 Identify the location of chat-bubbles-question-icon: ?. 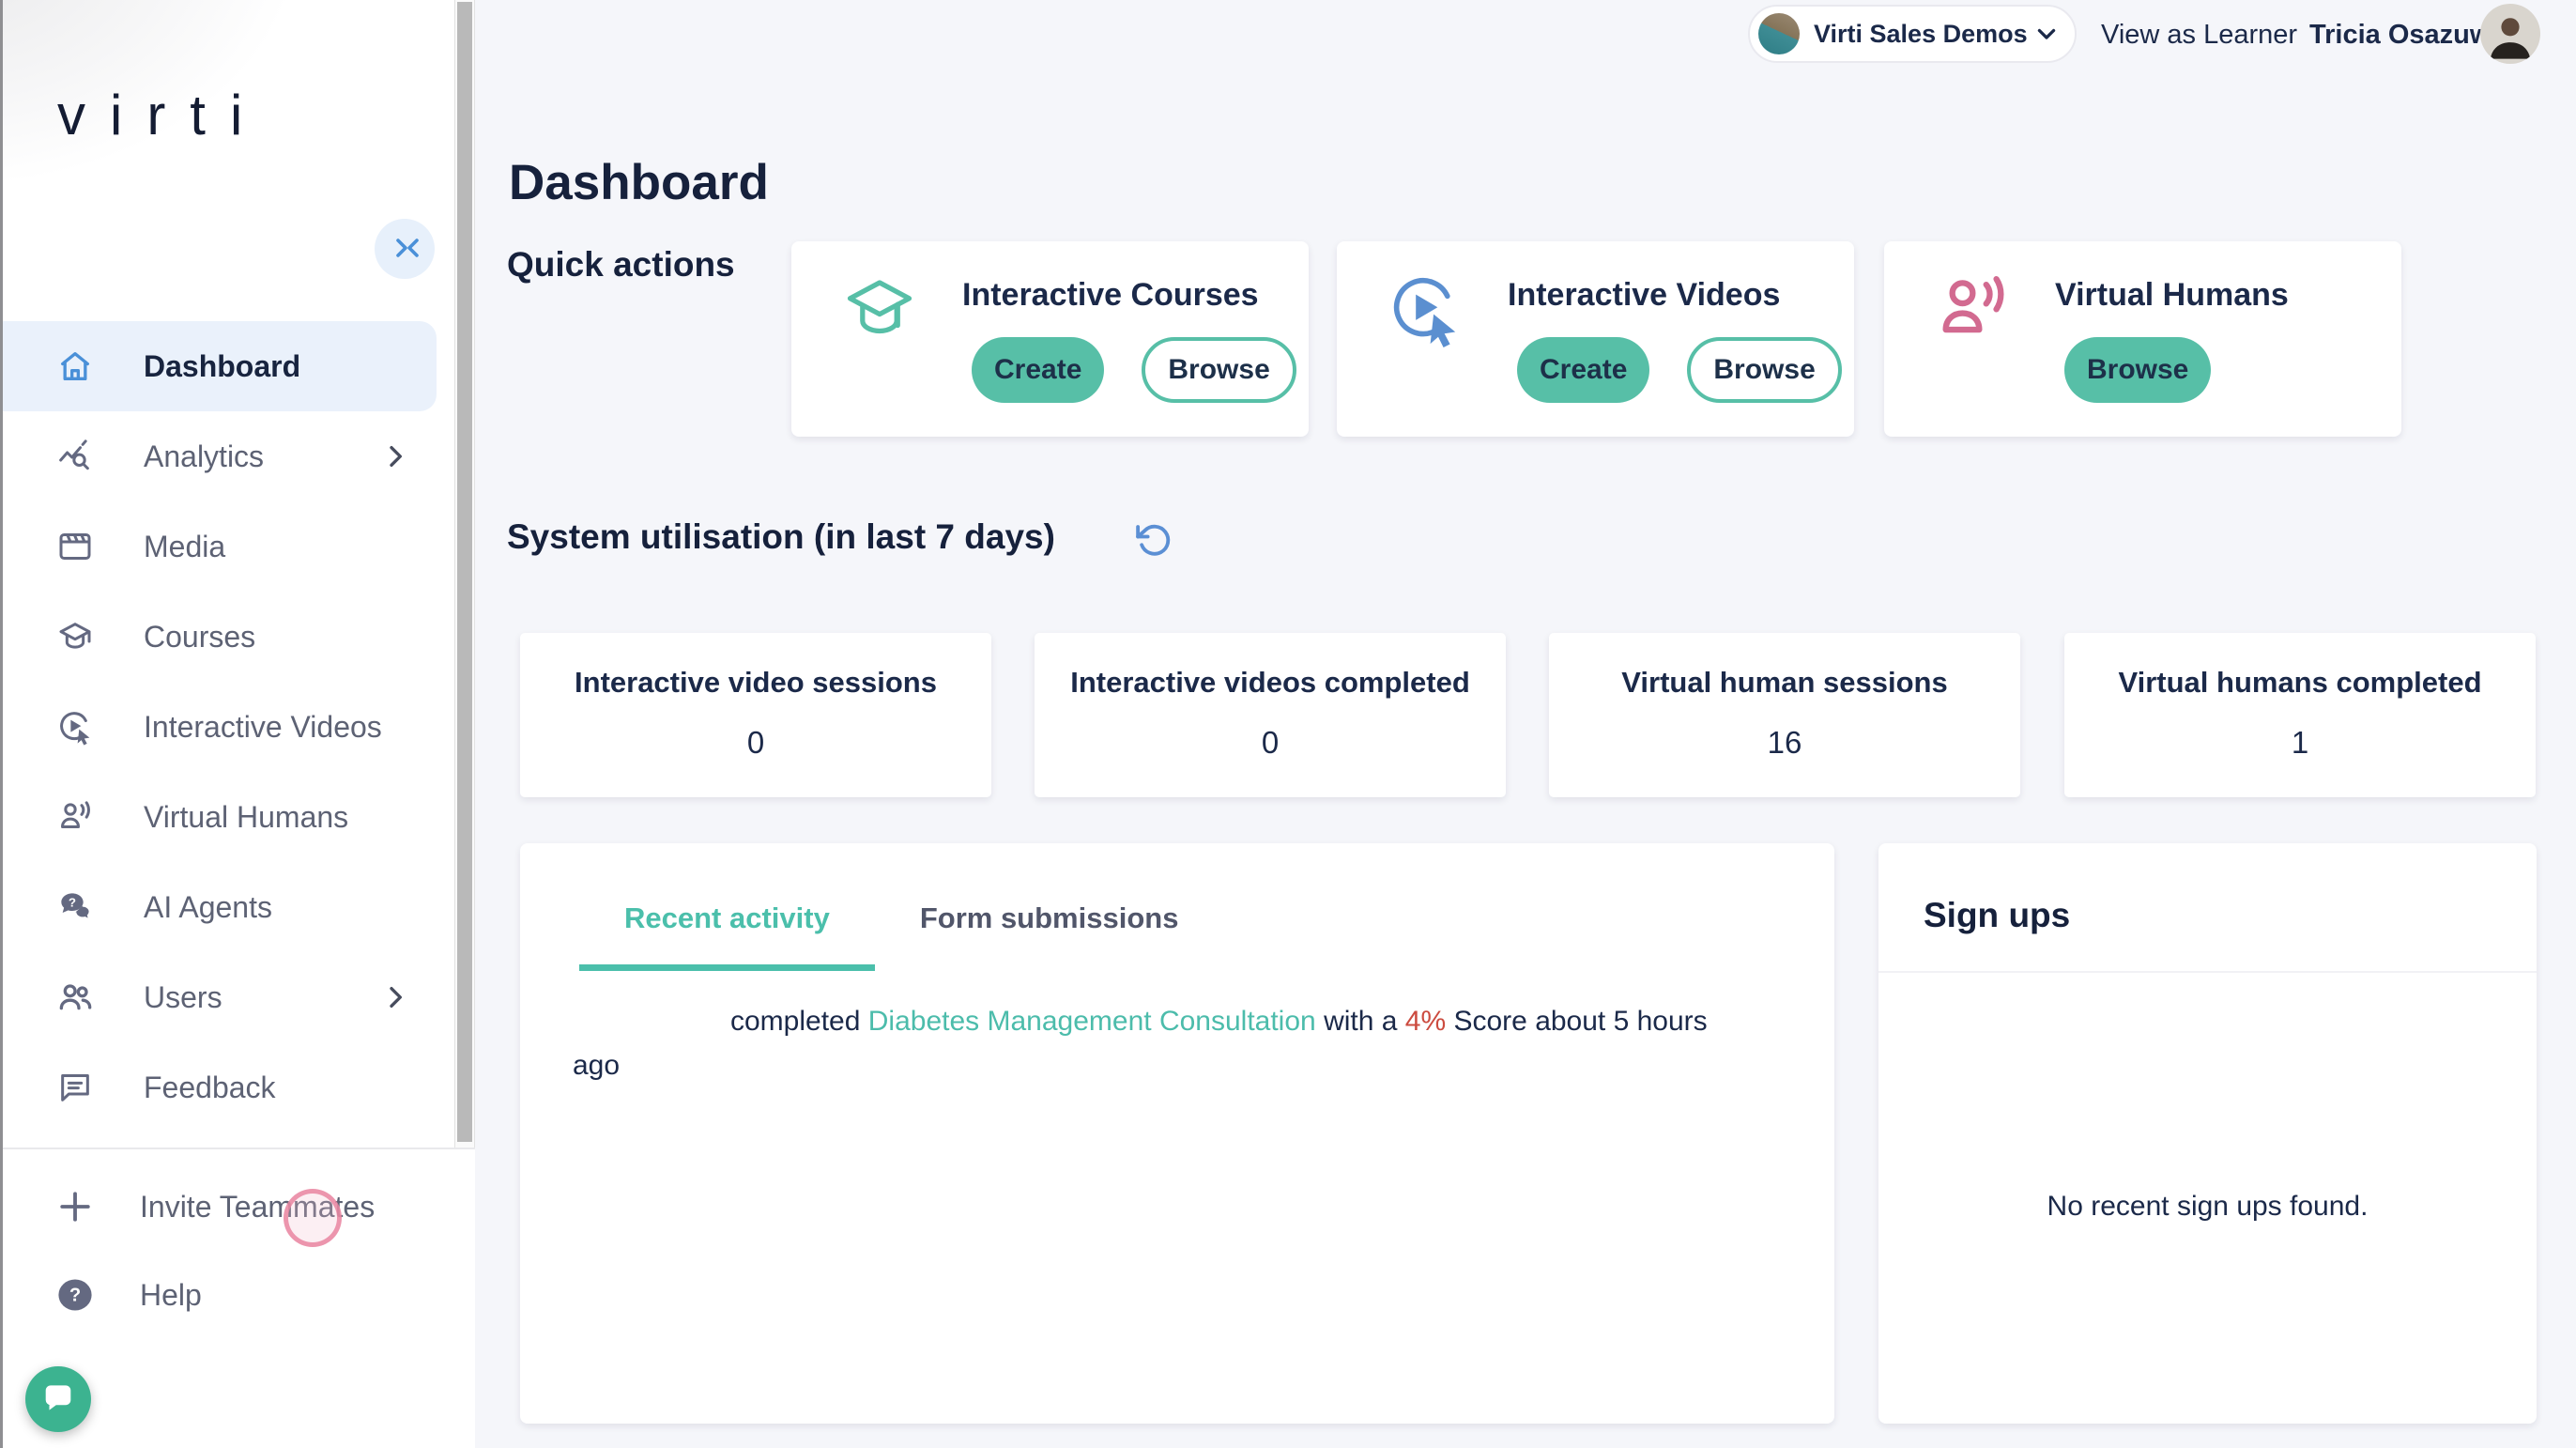
(75, 907).